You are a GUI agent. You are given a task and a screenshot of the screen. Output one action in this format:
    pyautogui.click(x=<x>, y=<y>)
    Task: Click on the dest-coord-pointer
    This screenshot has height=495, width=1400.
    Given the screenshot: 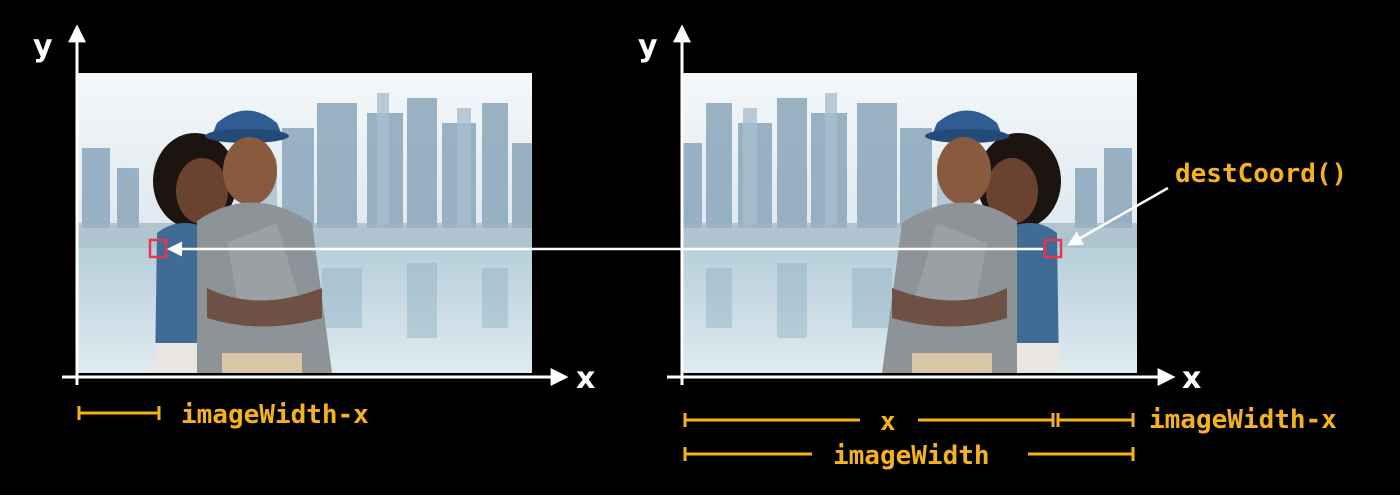 What is the action you would take?
    pyautogui.click(x=1118, y=216)
    